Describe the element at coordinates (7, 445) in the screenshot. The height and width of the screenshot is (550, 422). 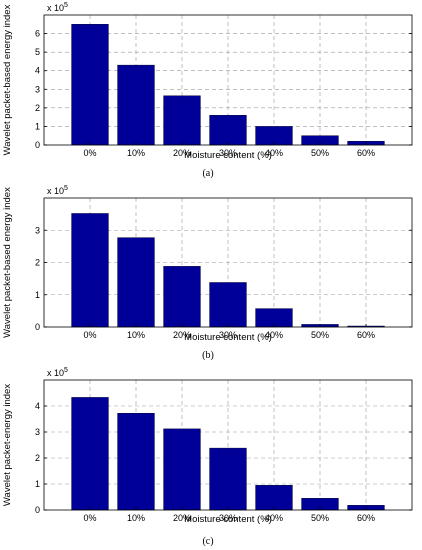
I see `y-axis-label: Wavelet packet-energy index` at that location.